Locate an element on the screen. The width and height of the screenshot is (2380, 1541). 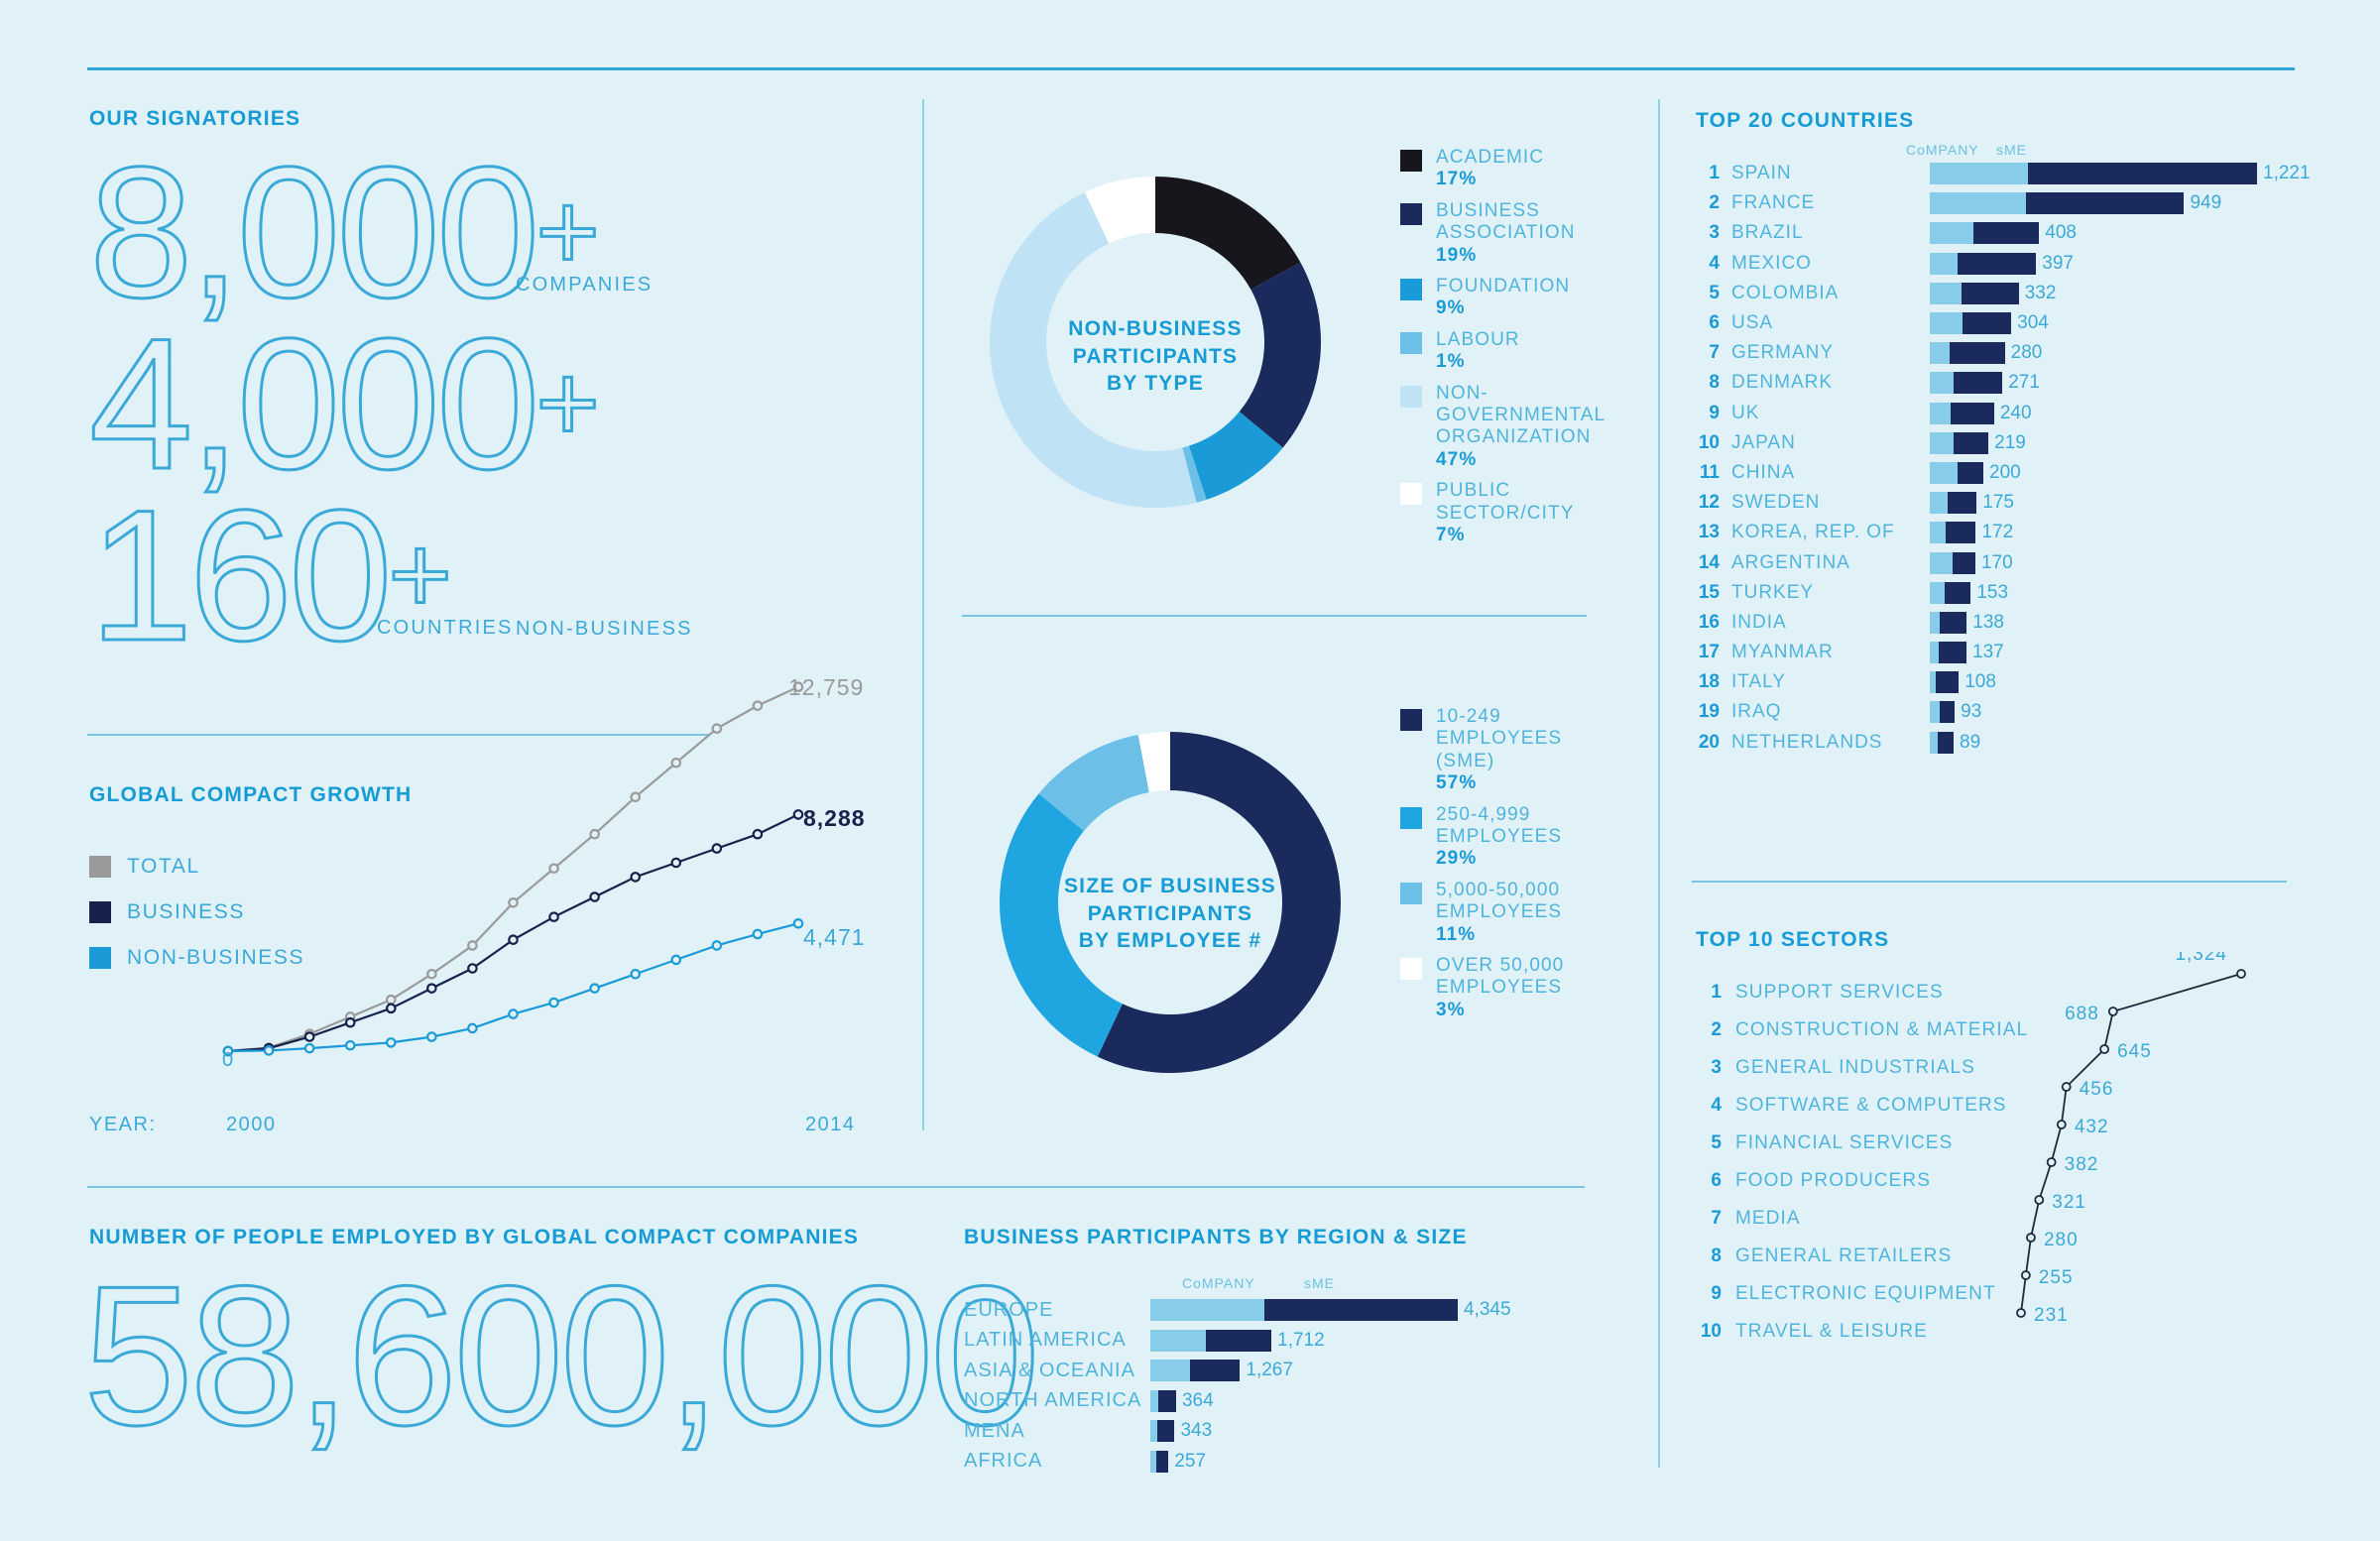
growth-title: GLOBAL COMPACT GROWTH is located at coordinates (251, 794).